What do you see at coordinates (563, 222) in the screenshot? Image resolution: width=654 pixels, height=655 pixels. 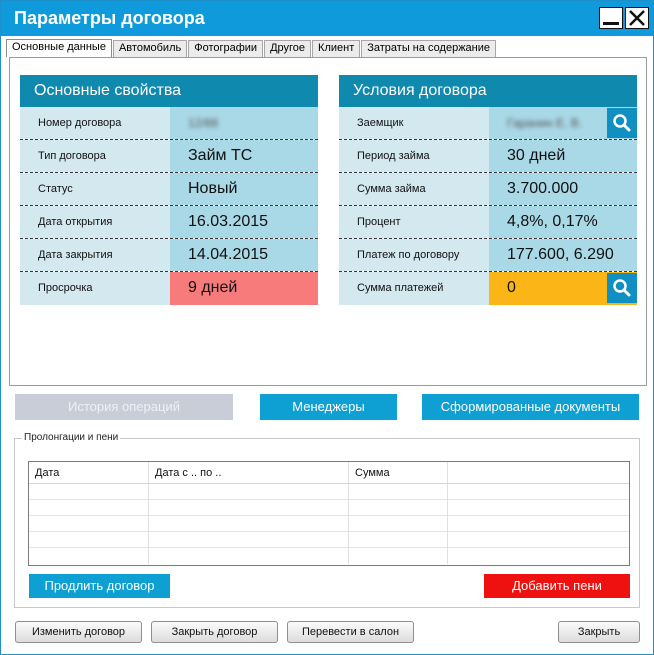 I see `interest-value: 4,8%, 0,17%` at bounding box center [563, 222].